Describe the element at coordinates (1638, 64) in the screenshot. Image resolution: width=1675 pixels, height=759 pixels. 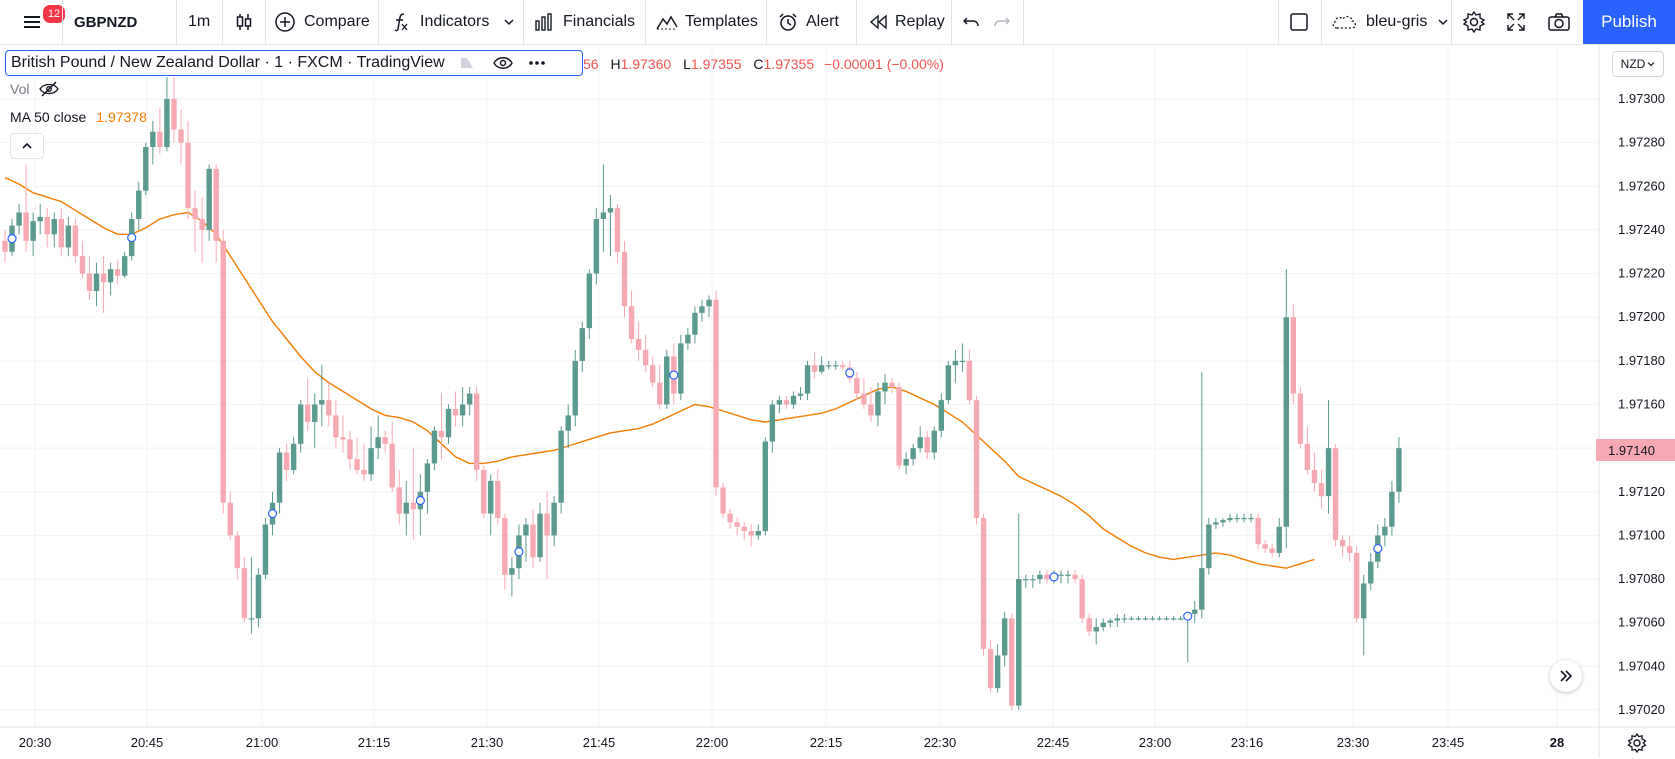
I see `currency-dropdown: NZD` at that location.